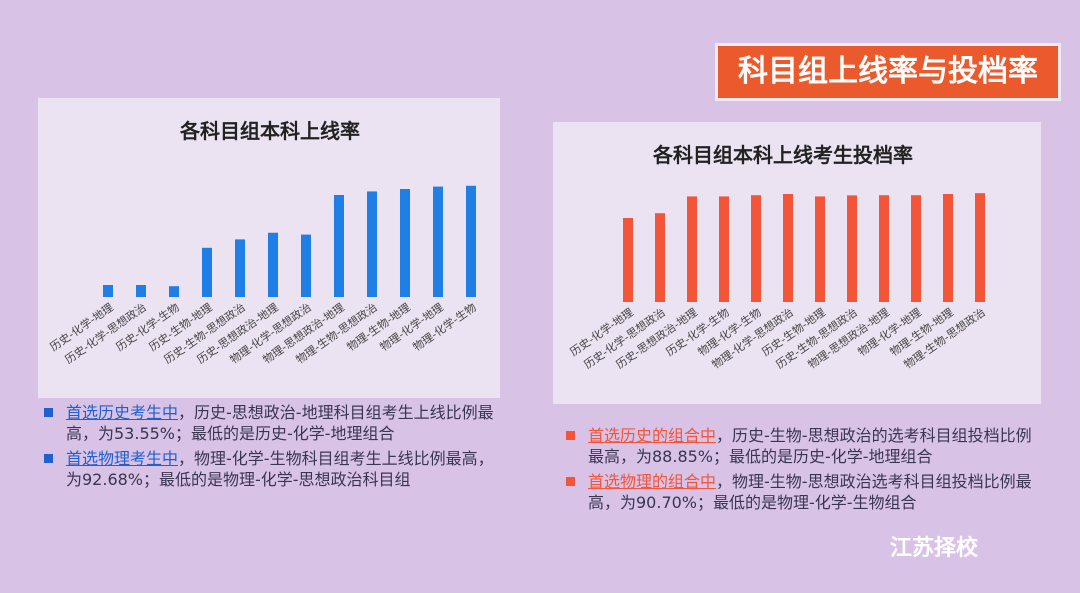 This screenshot has width=1080, height=593. What do you see at coordinates (888, 72) in the screenshot?
I see `slide-title: 科目组上线率与投档率` at bounding box center [888, 72].